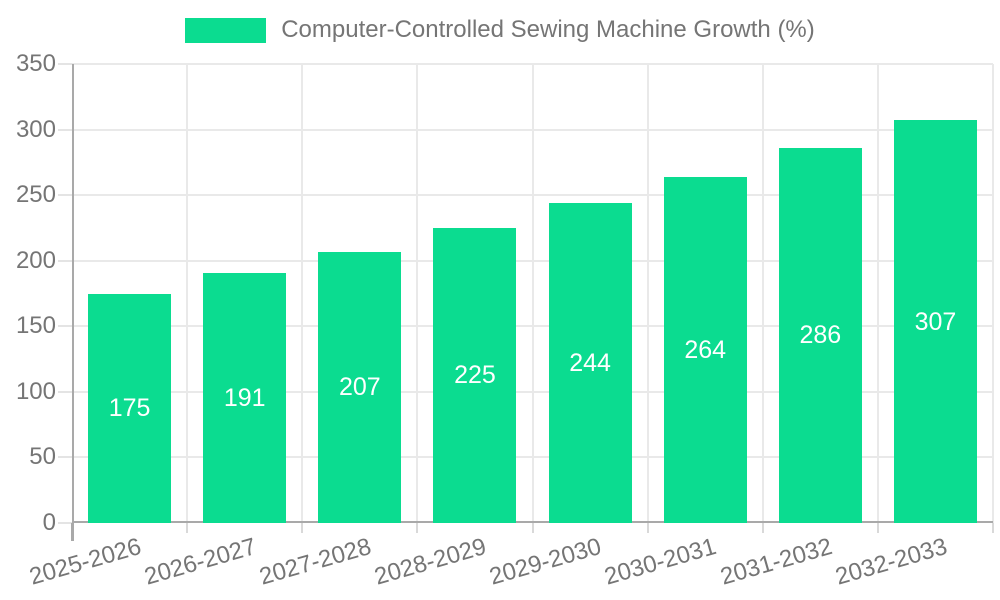 The height and width of the screenshot is (600, 1000). Describe the element at coordinates (430, 562) in the screenshot. I see `x-tick-label: 2028-2029` at that location.